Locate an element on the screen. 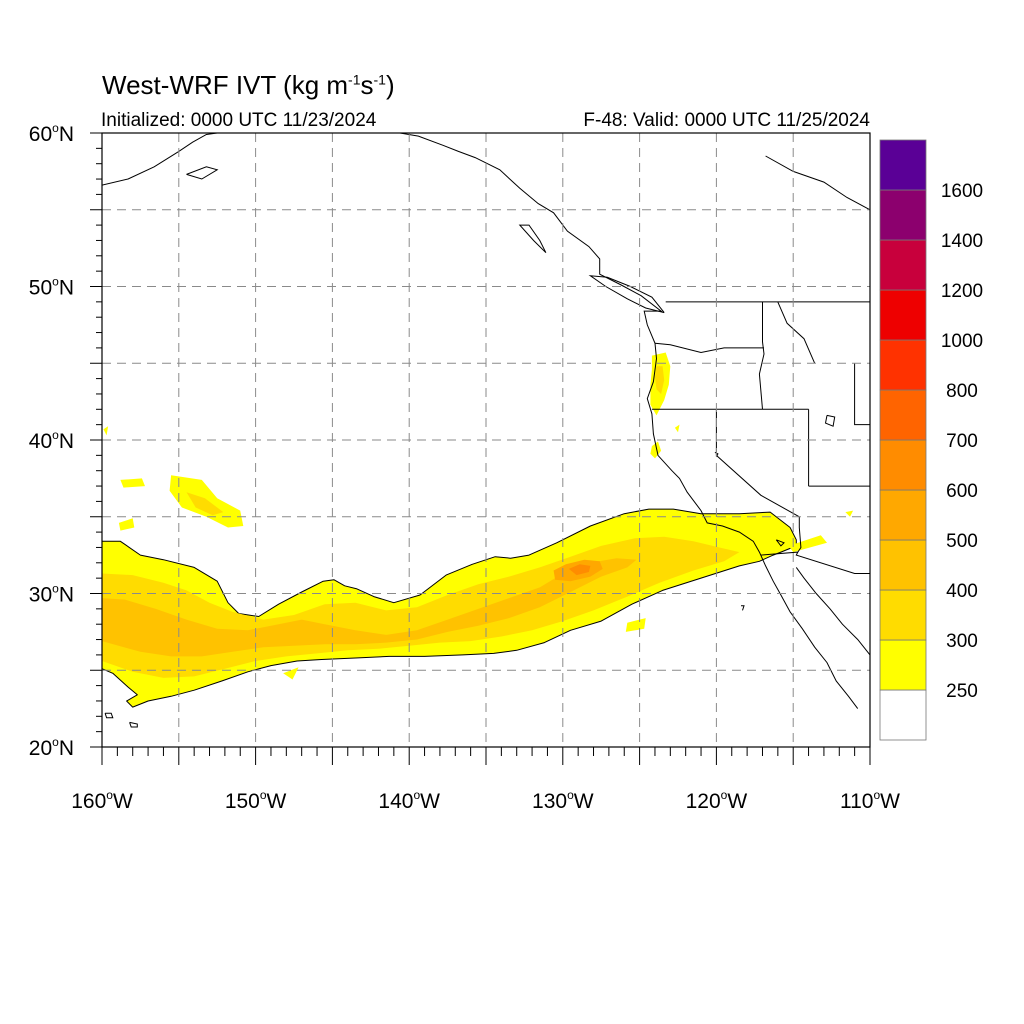 The width and height of the screenshot is (1024, 1024). latitude-label: 60oN is located at coordinates (51, 133).